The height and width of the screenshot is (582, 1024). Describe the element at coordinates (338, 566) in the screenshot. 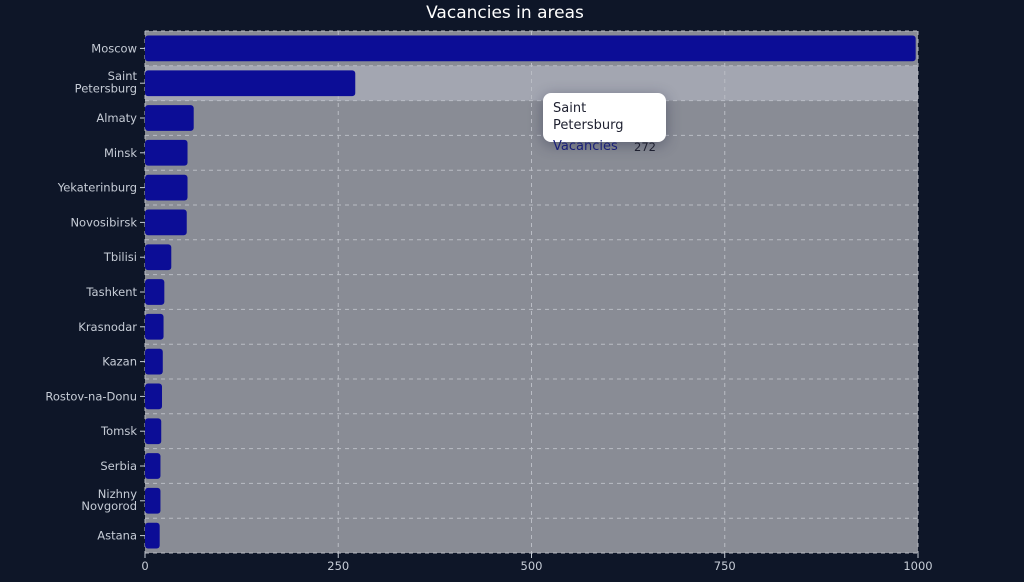

I see `x-tick-label-1: 250` at that location.